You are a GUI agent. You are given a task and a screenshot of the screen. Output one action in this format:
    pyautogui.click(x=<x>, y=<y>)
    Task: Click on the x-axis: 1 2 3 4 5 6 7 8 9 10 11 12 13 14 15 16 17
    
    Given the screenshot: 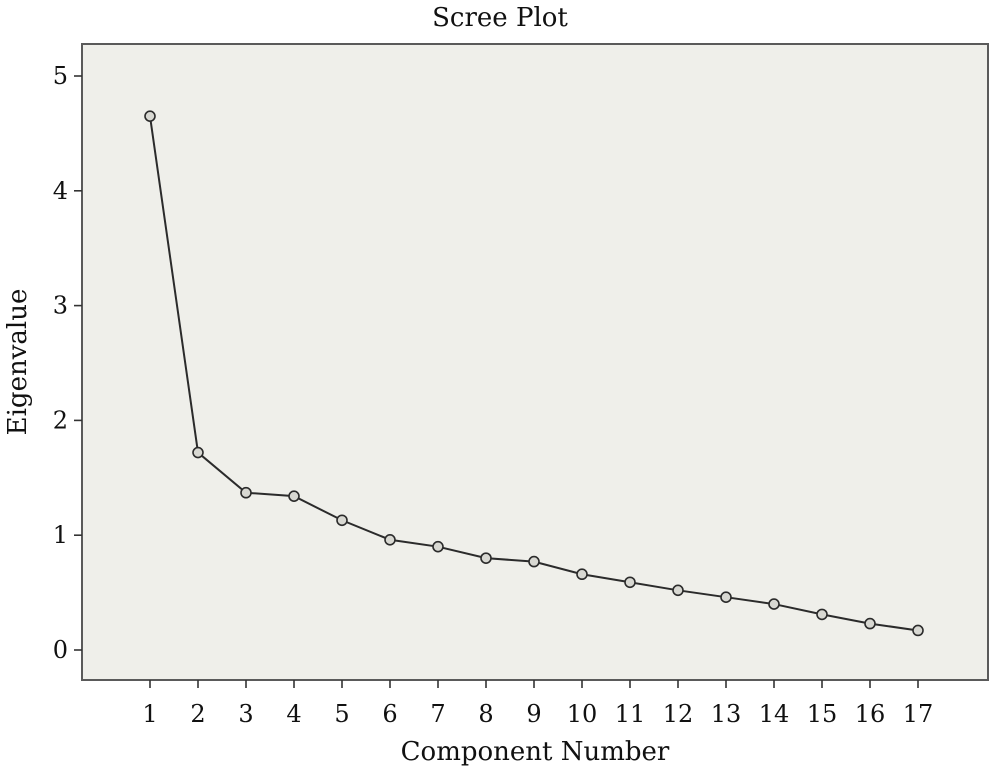 What is the action you would take?
    pyautogui.click(x=537, y=704)
    